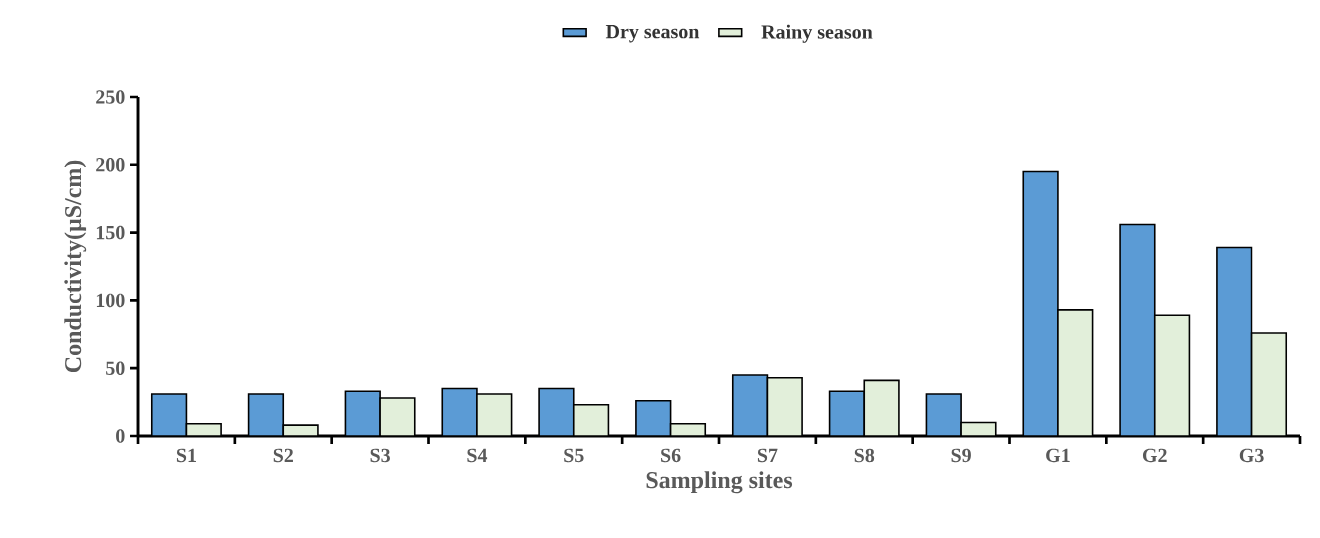  What do you see at coordinates (283, 455) in the screenshot?
I see `x-tick-label: S2` at bounding box center [283, 455].